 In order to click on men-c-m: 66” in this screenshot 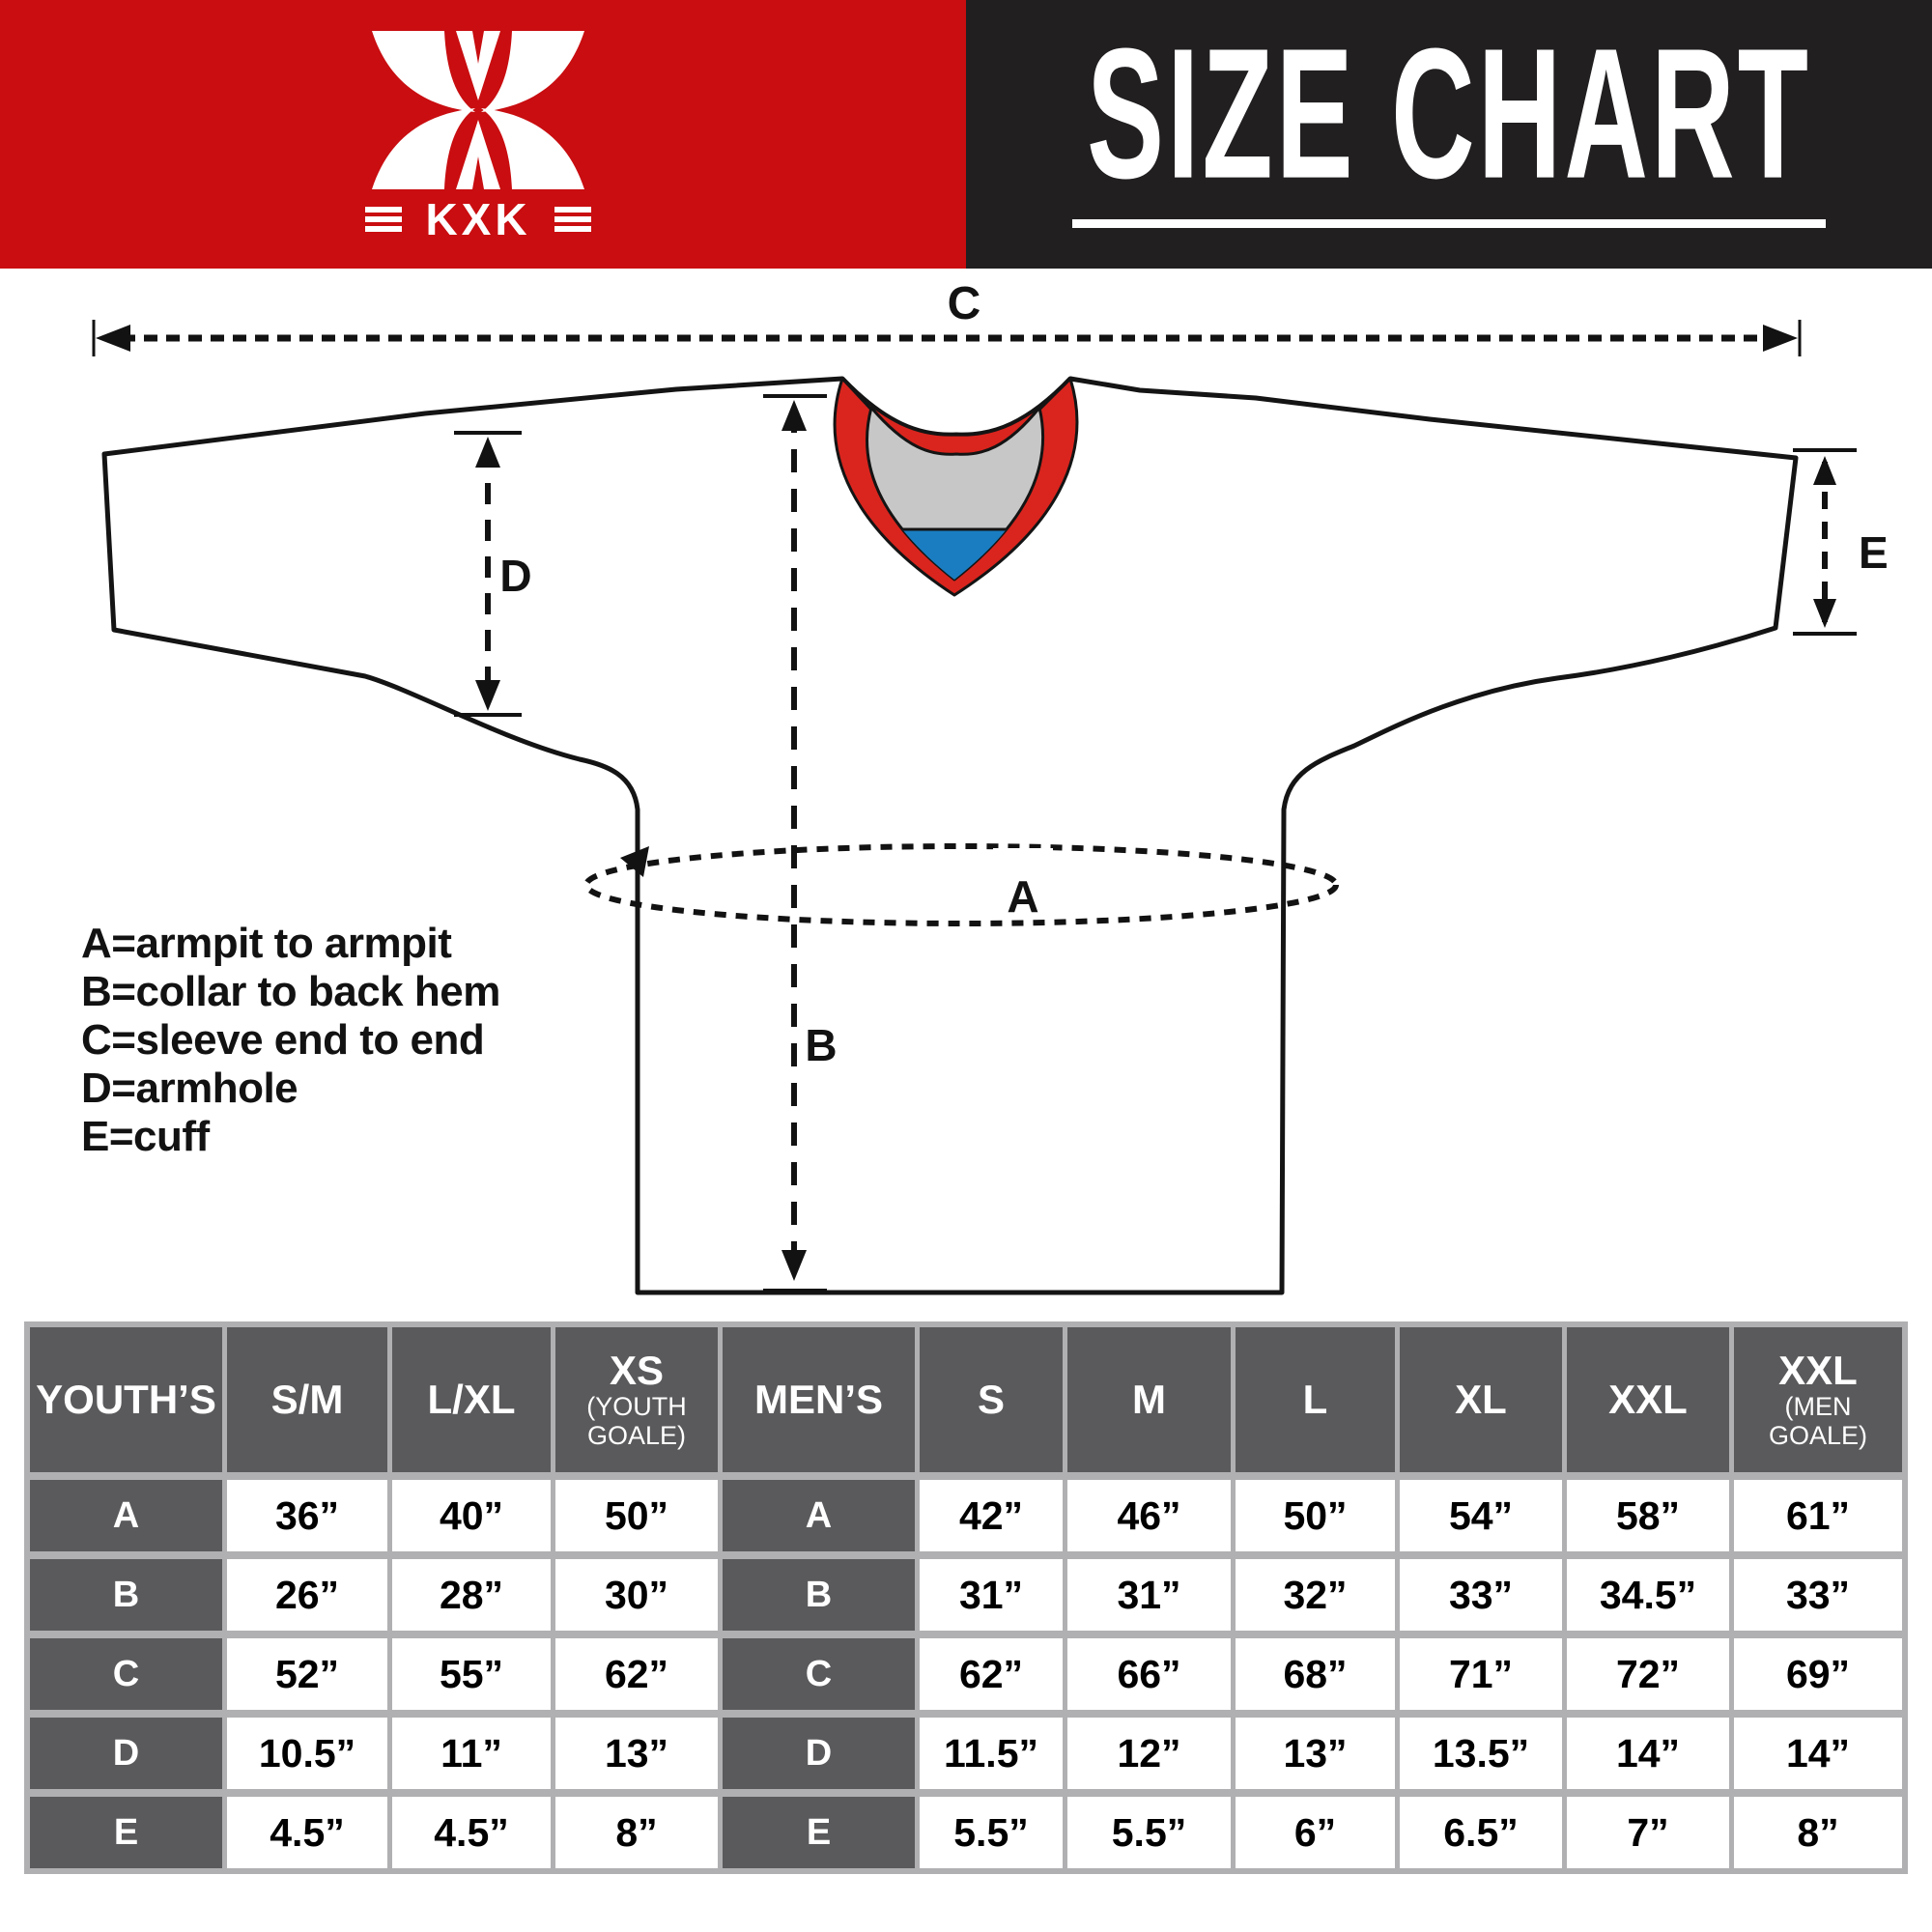, I will do `click(1149, 1674)`.